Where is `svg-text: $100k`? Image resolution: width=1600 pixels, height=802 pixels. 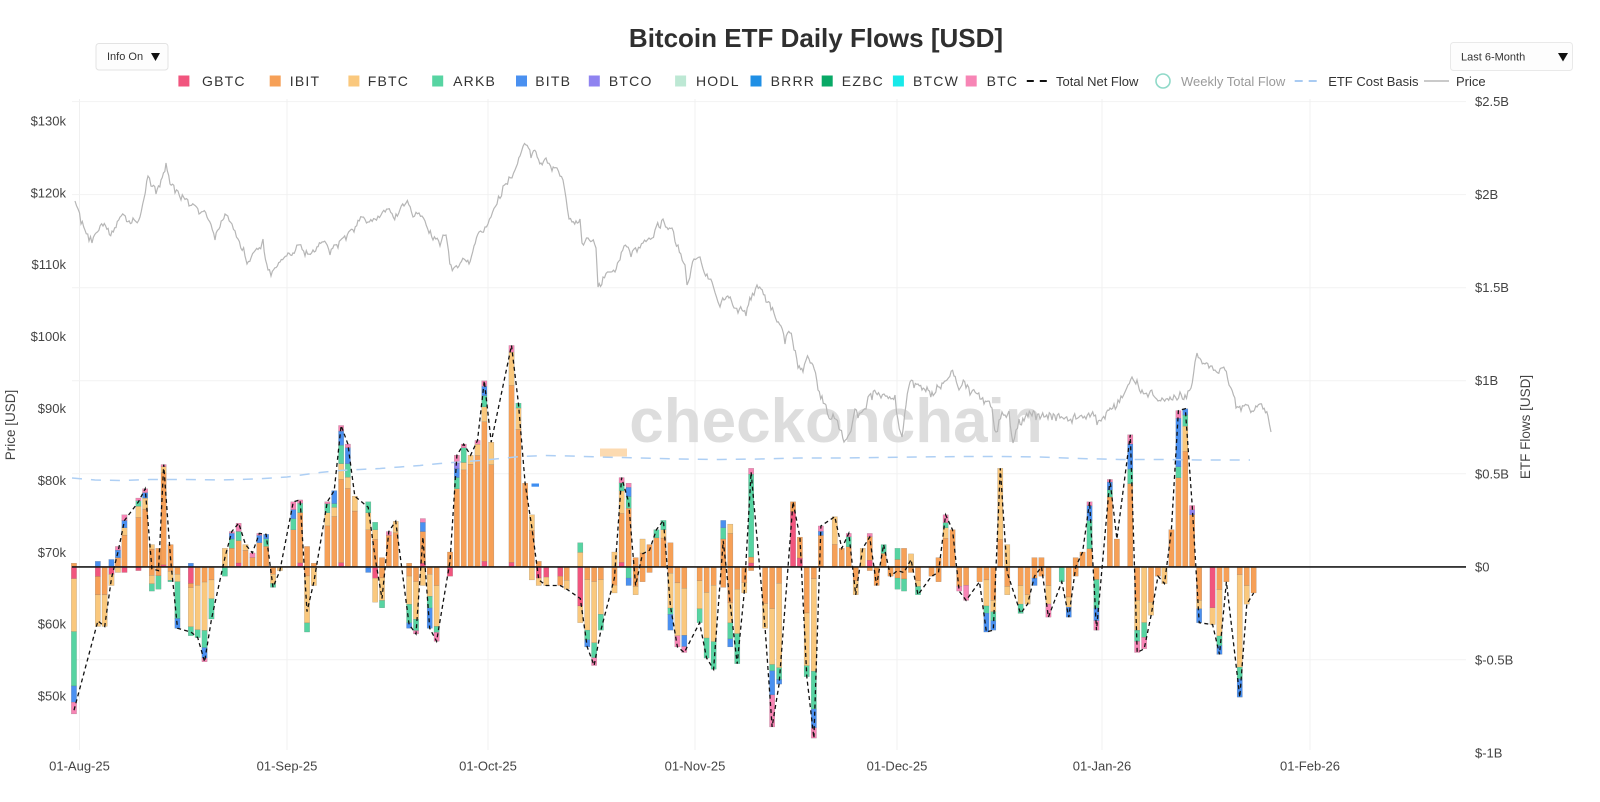
svg-text: $100k is located at coordinates (49, 336).